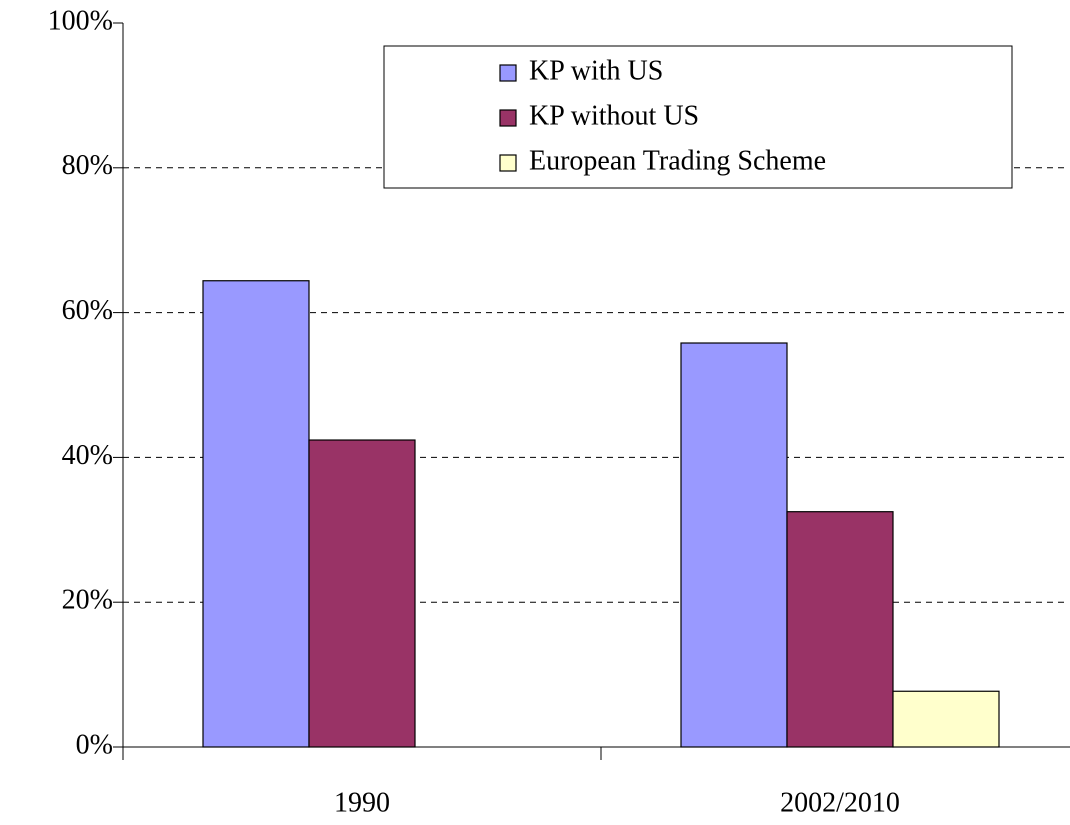  What do you see at coordinates (80, 20) in the screenshot?
I see `y-tick-label: 100%` at bounding box center [80, 20].